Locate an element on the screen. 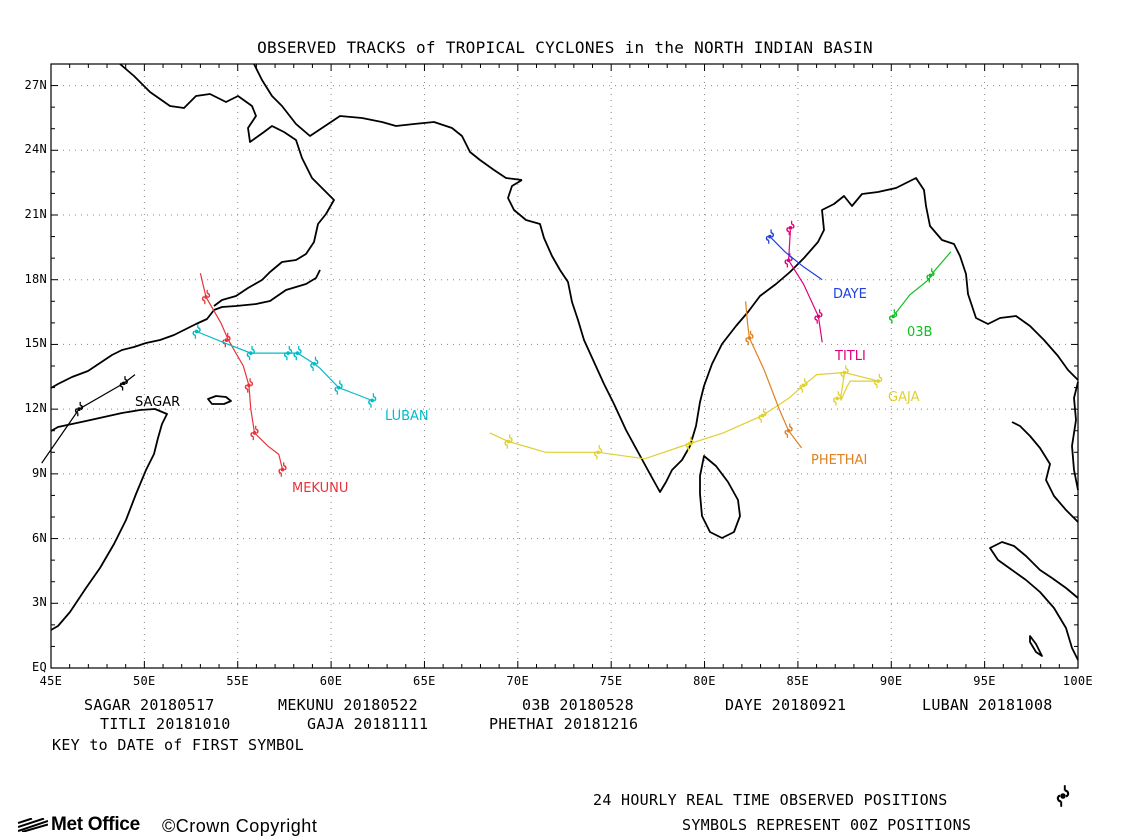  longitude-label: 65E is located at coordinates (424, 681).